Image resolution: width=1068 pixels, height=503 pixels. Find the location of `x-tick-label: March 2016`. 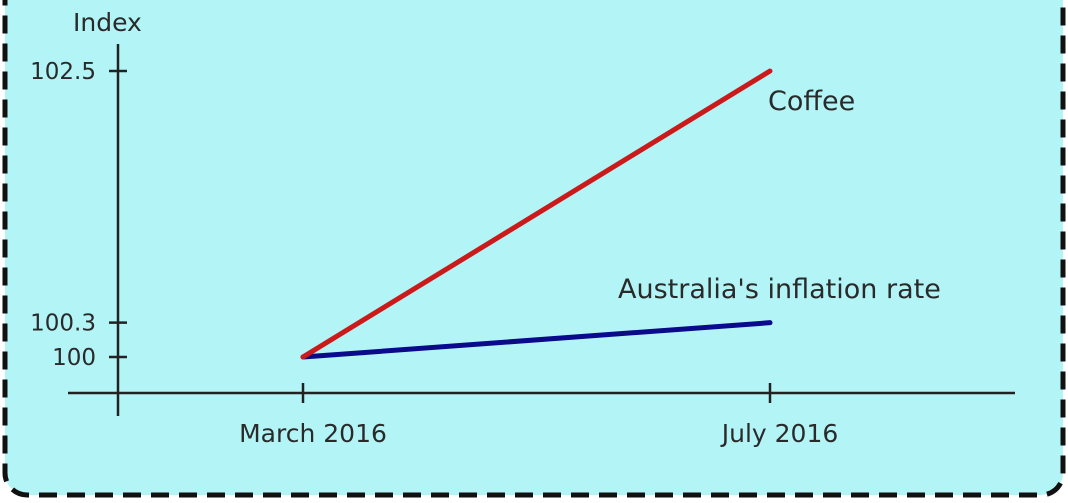

x-tick-label: March 2016 is located at coordinates (313, 433).